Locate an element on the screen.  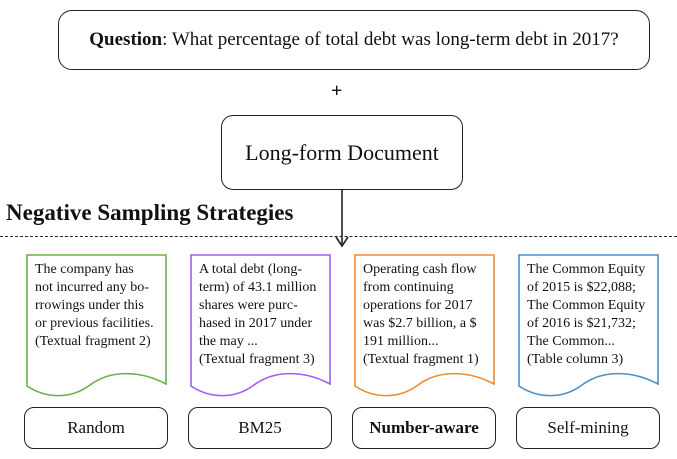
strategy-label-text-2: BM25 is located at coordinates (260, 427).